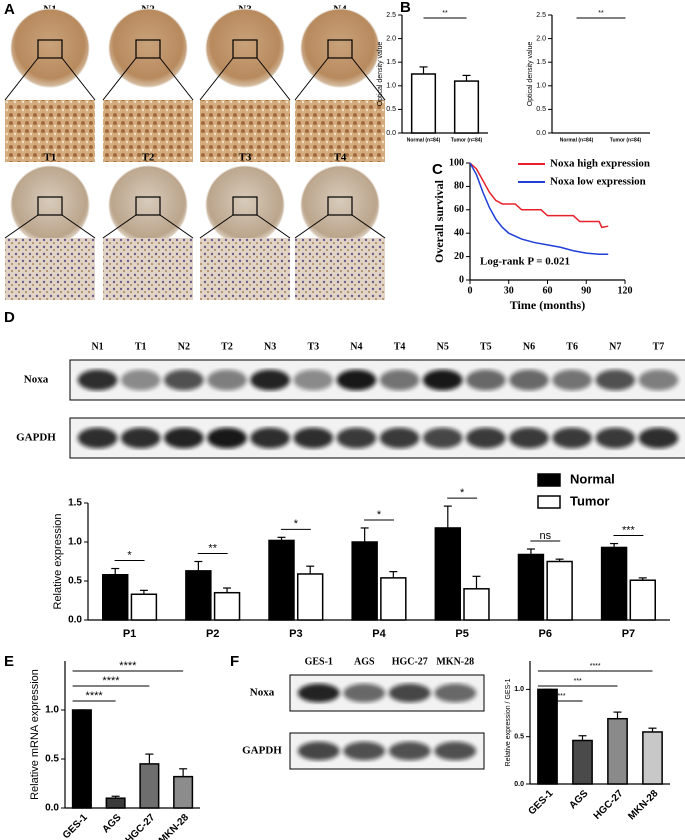  Describe the element at coordinates (340, 158) in the screenshot. I see `tissue-label: T4` at that location.